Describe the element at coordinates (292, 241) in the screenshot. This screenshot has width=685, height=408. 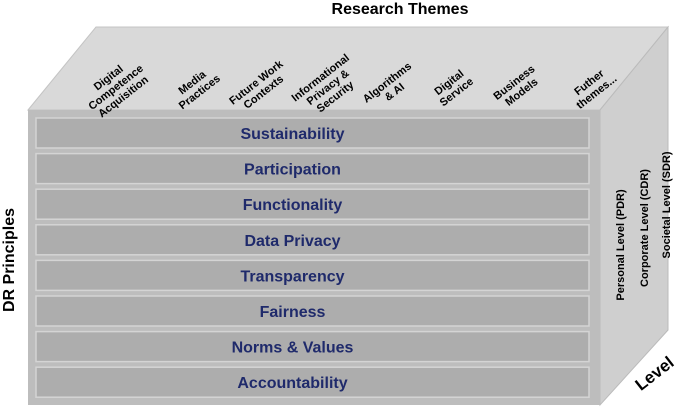
I see `principle-label: Data Privacy` at that location.